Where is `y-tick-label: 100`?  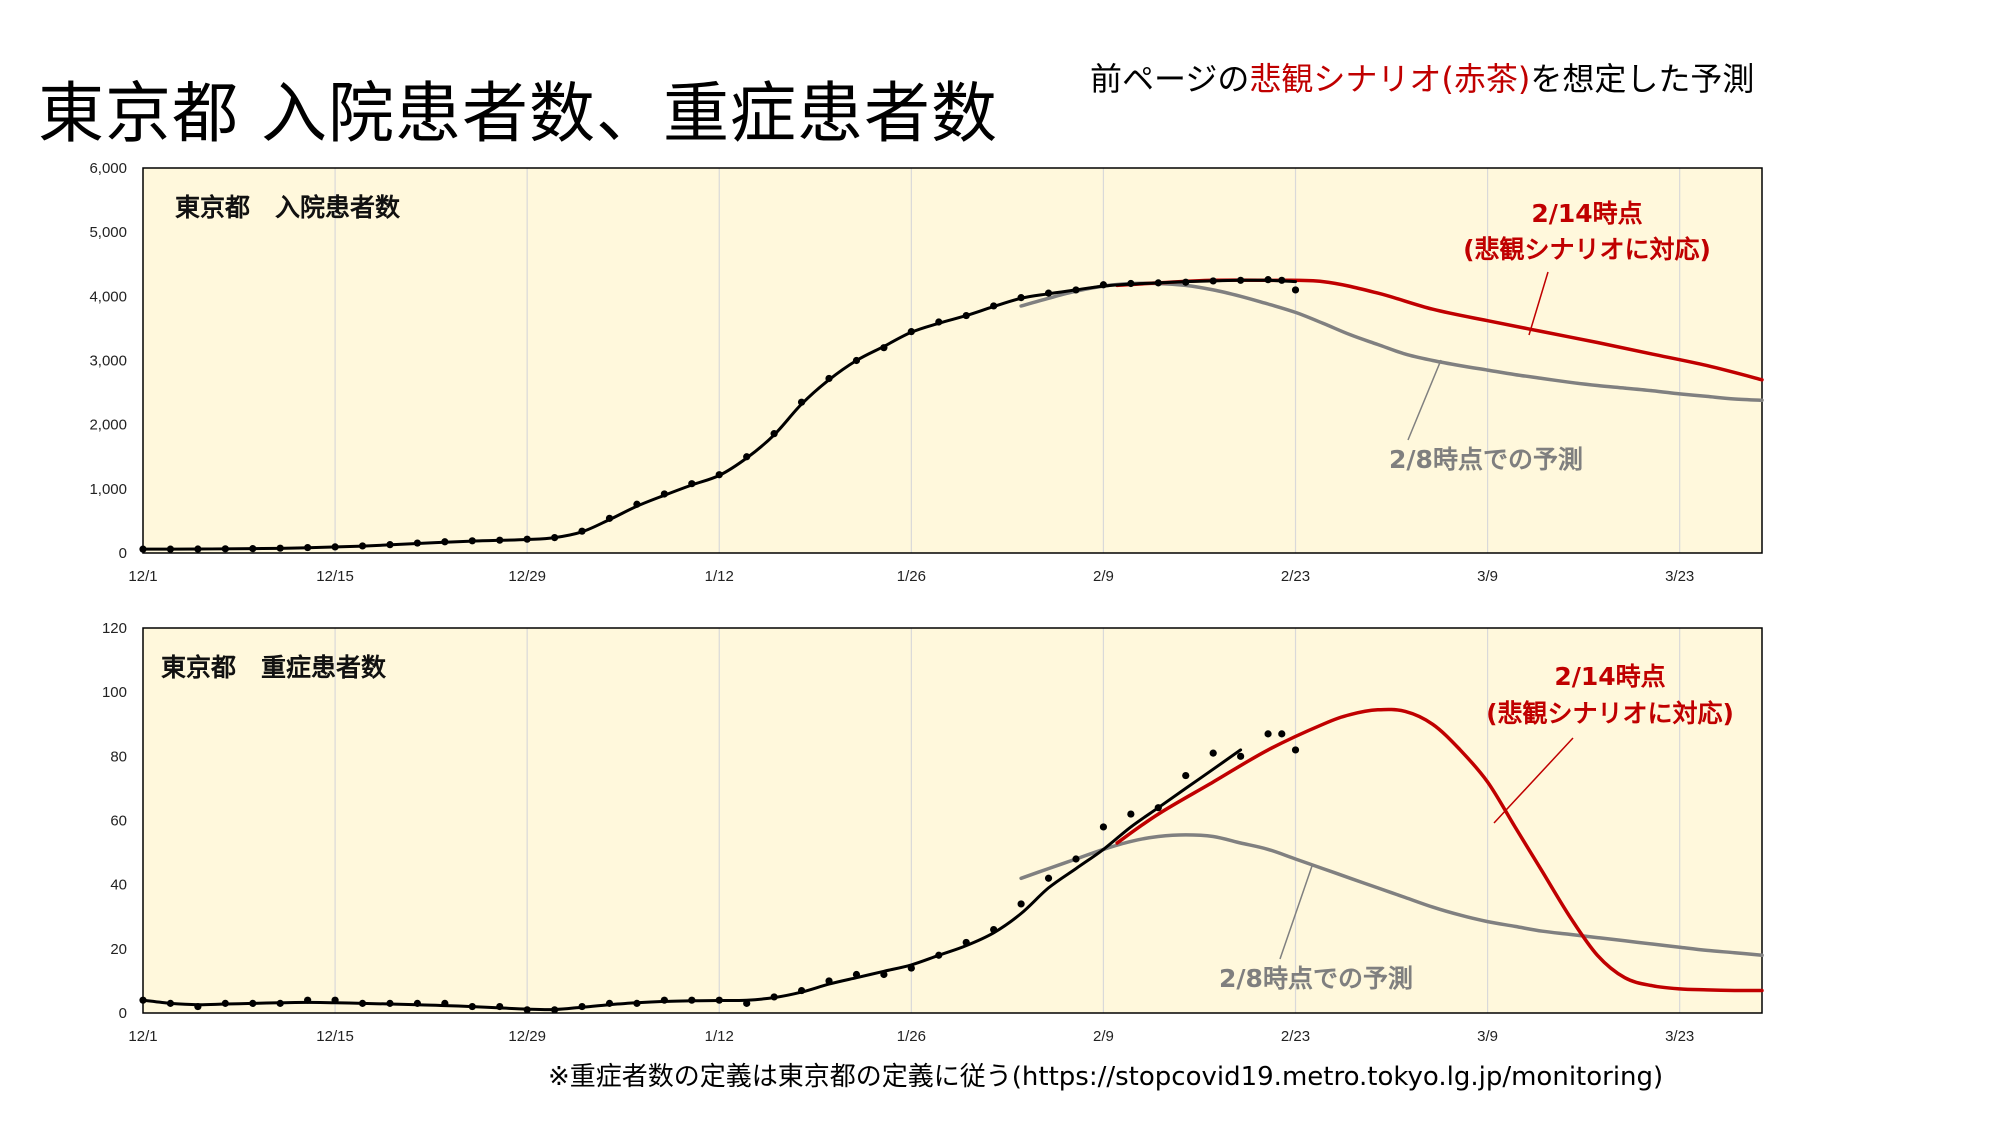 y-tick-label: 100 is located at coordinates (114, 692).